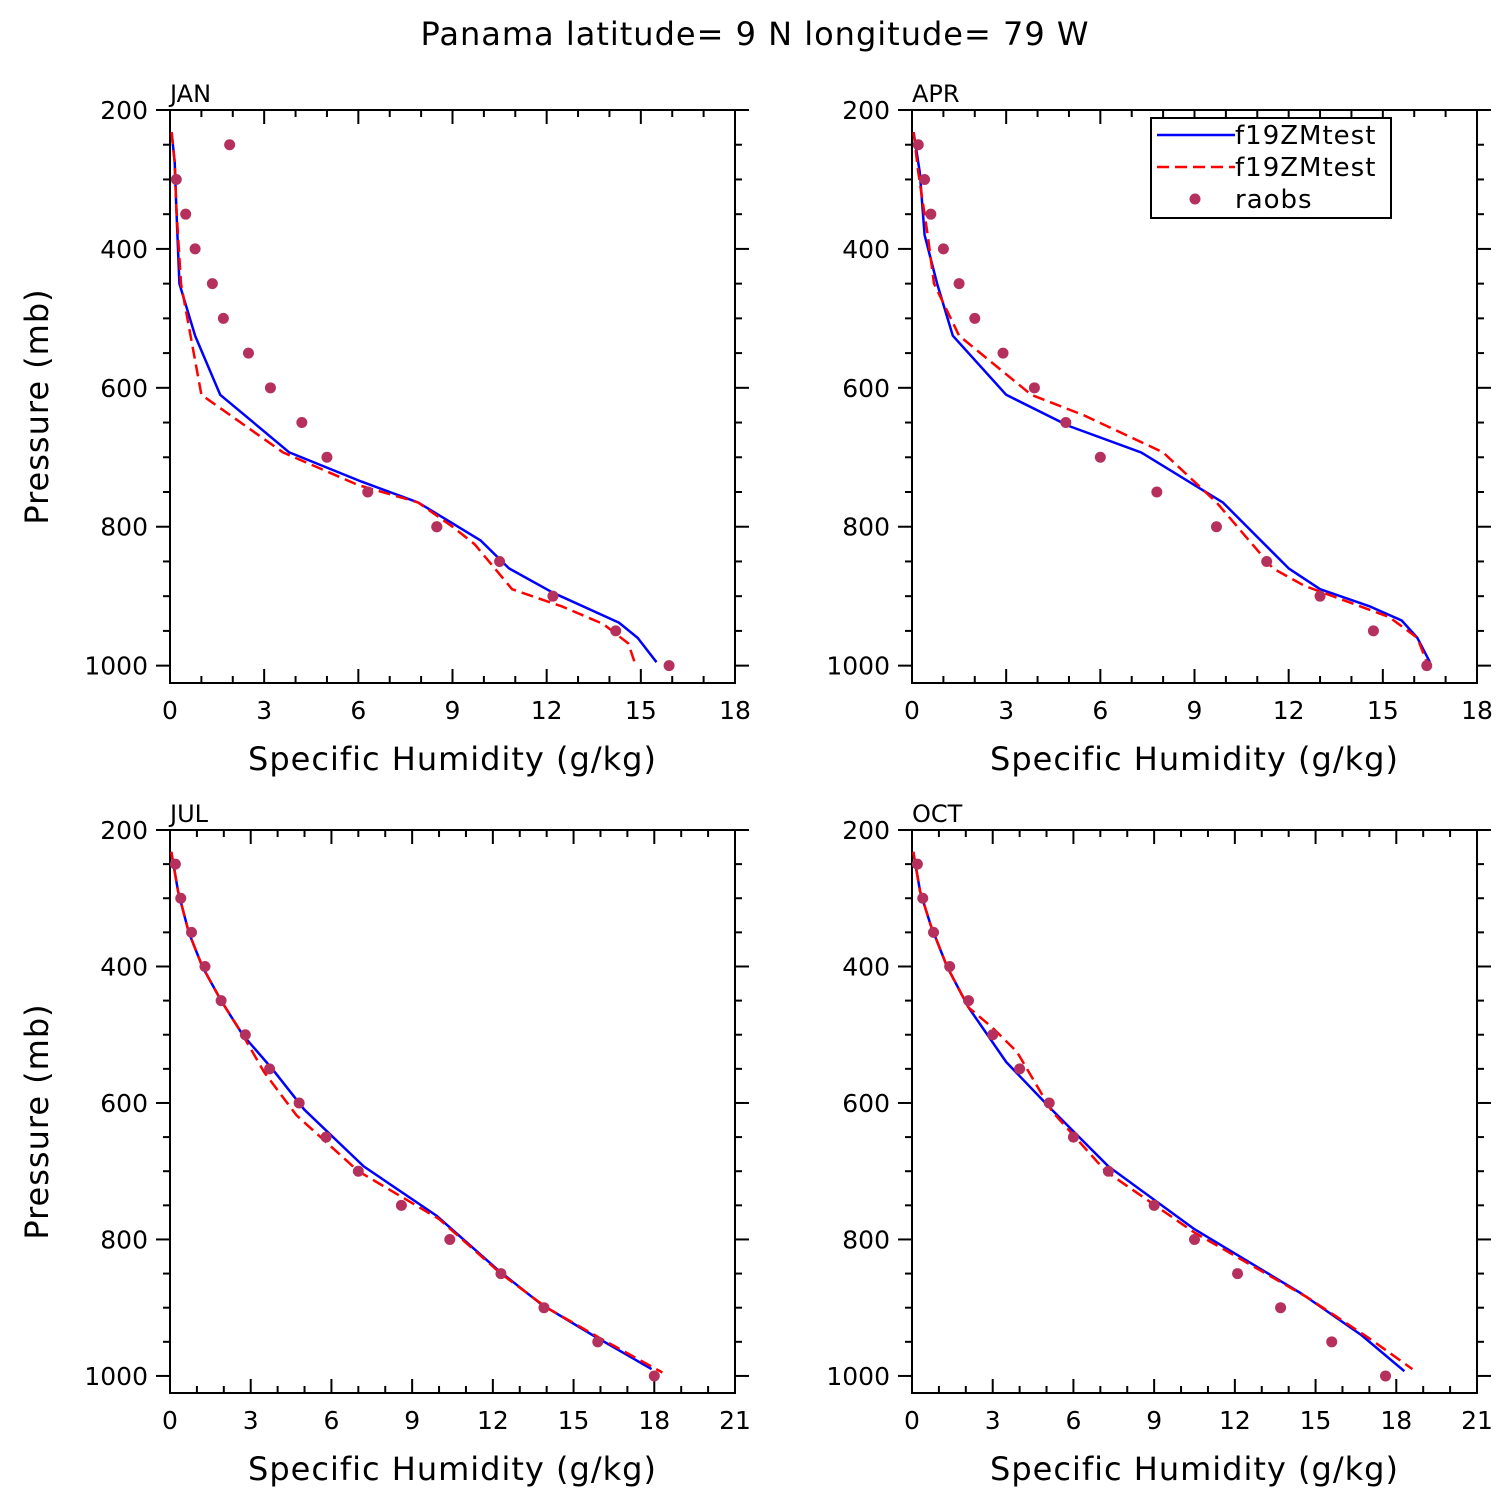 The width and height of the screenshot is (1510, 1510). I want to click on series-line-solid, so click(1159, 1112).